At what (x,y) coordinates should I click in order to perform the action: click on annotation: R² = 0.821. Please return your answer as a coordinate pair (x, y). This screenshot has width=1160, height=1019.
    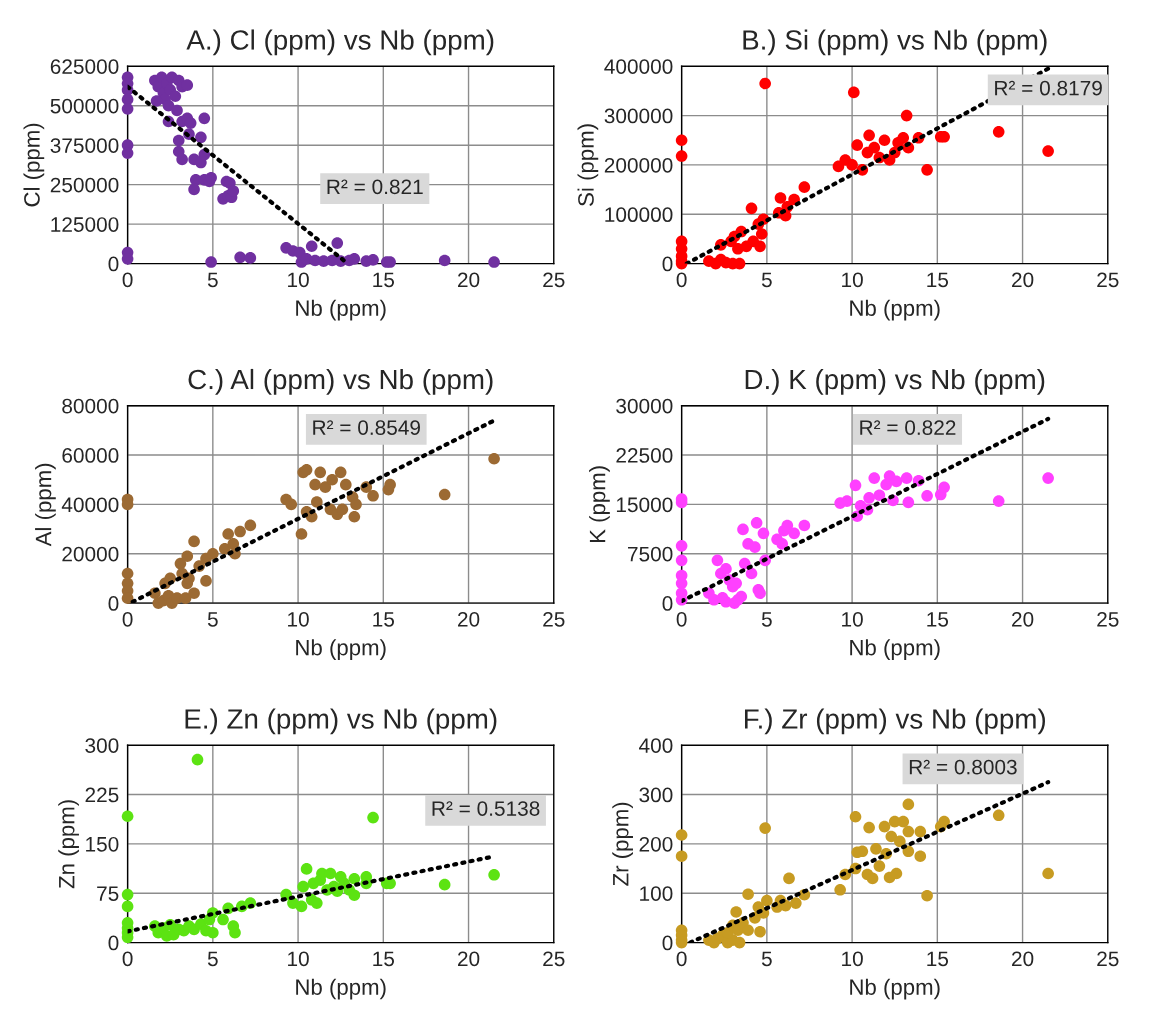
    Looking at the image, I should click on (375, 187).